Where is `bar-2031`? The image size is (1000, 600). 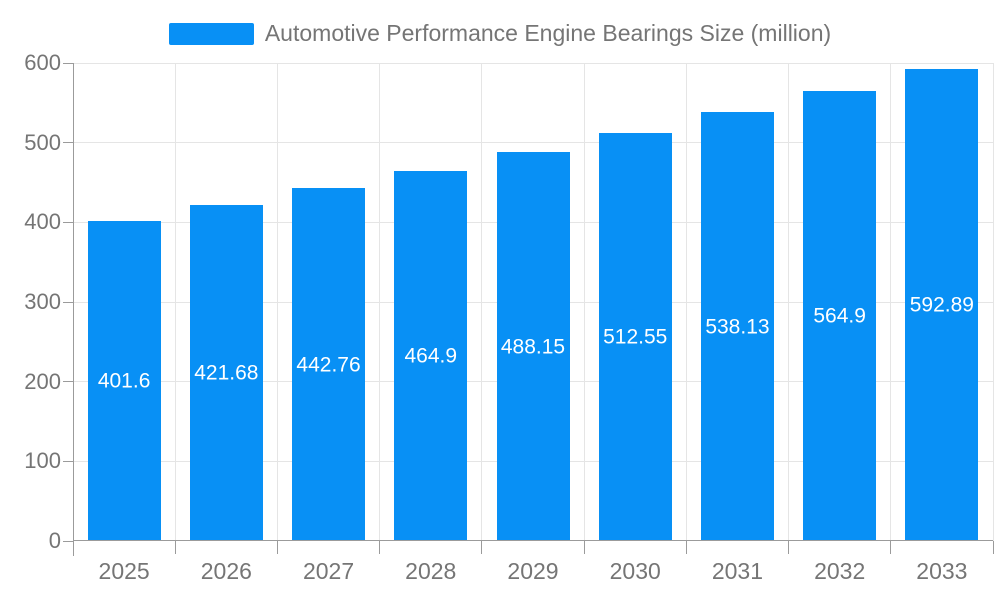 bar-2031 is located at coordinates (737, 326).